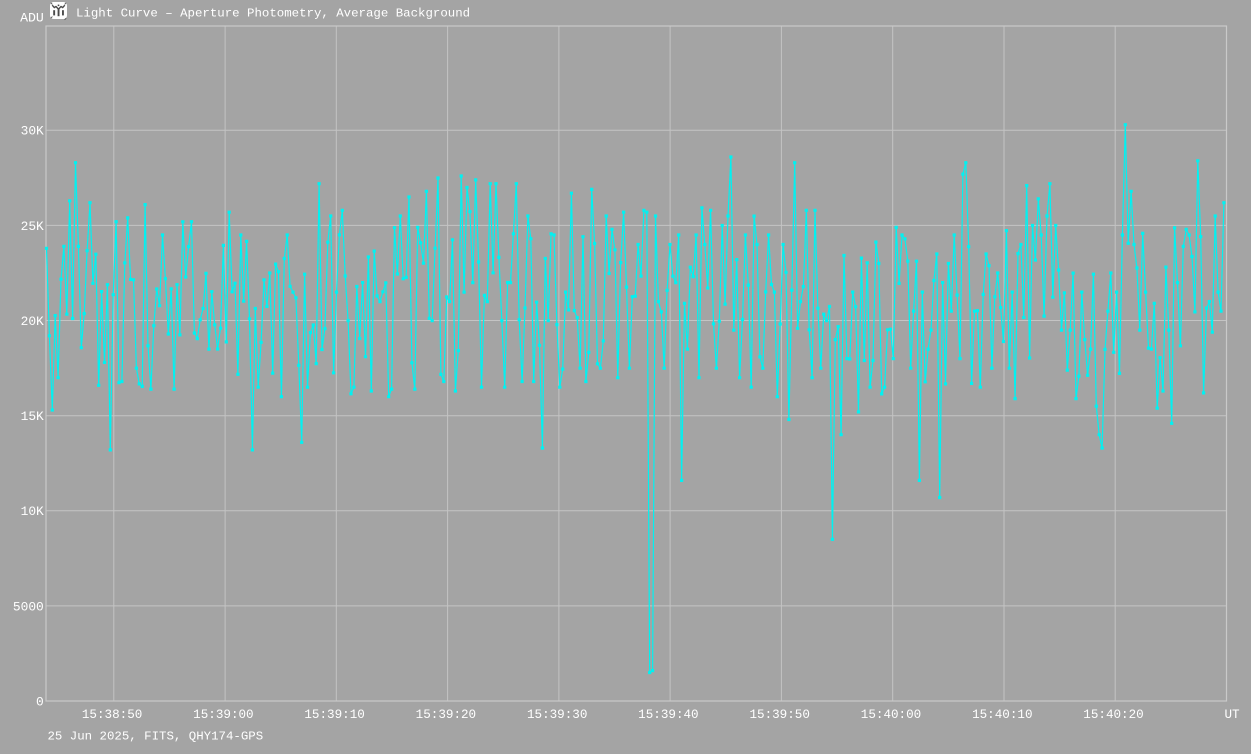 The image size is (1251, 754). What do you see at coordinates (446, 715) in the screenshot?
I see `svg-text: 15:39:20` at bounding box center [446, 715].